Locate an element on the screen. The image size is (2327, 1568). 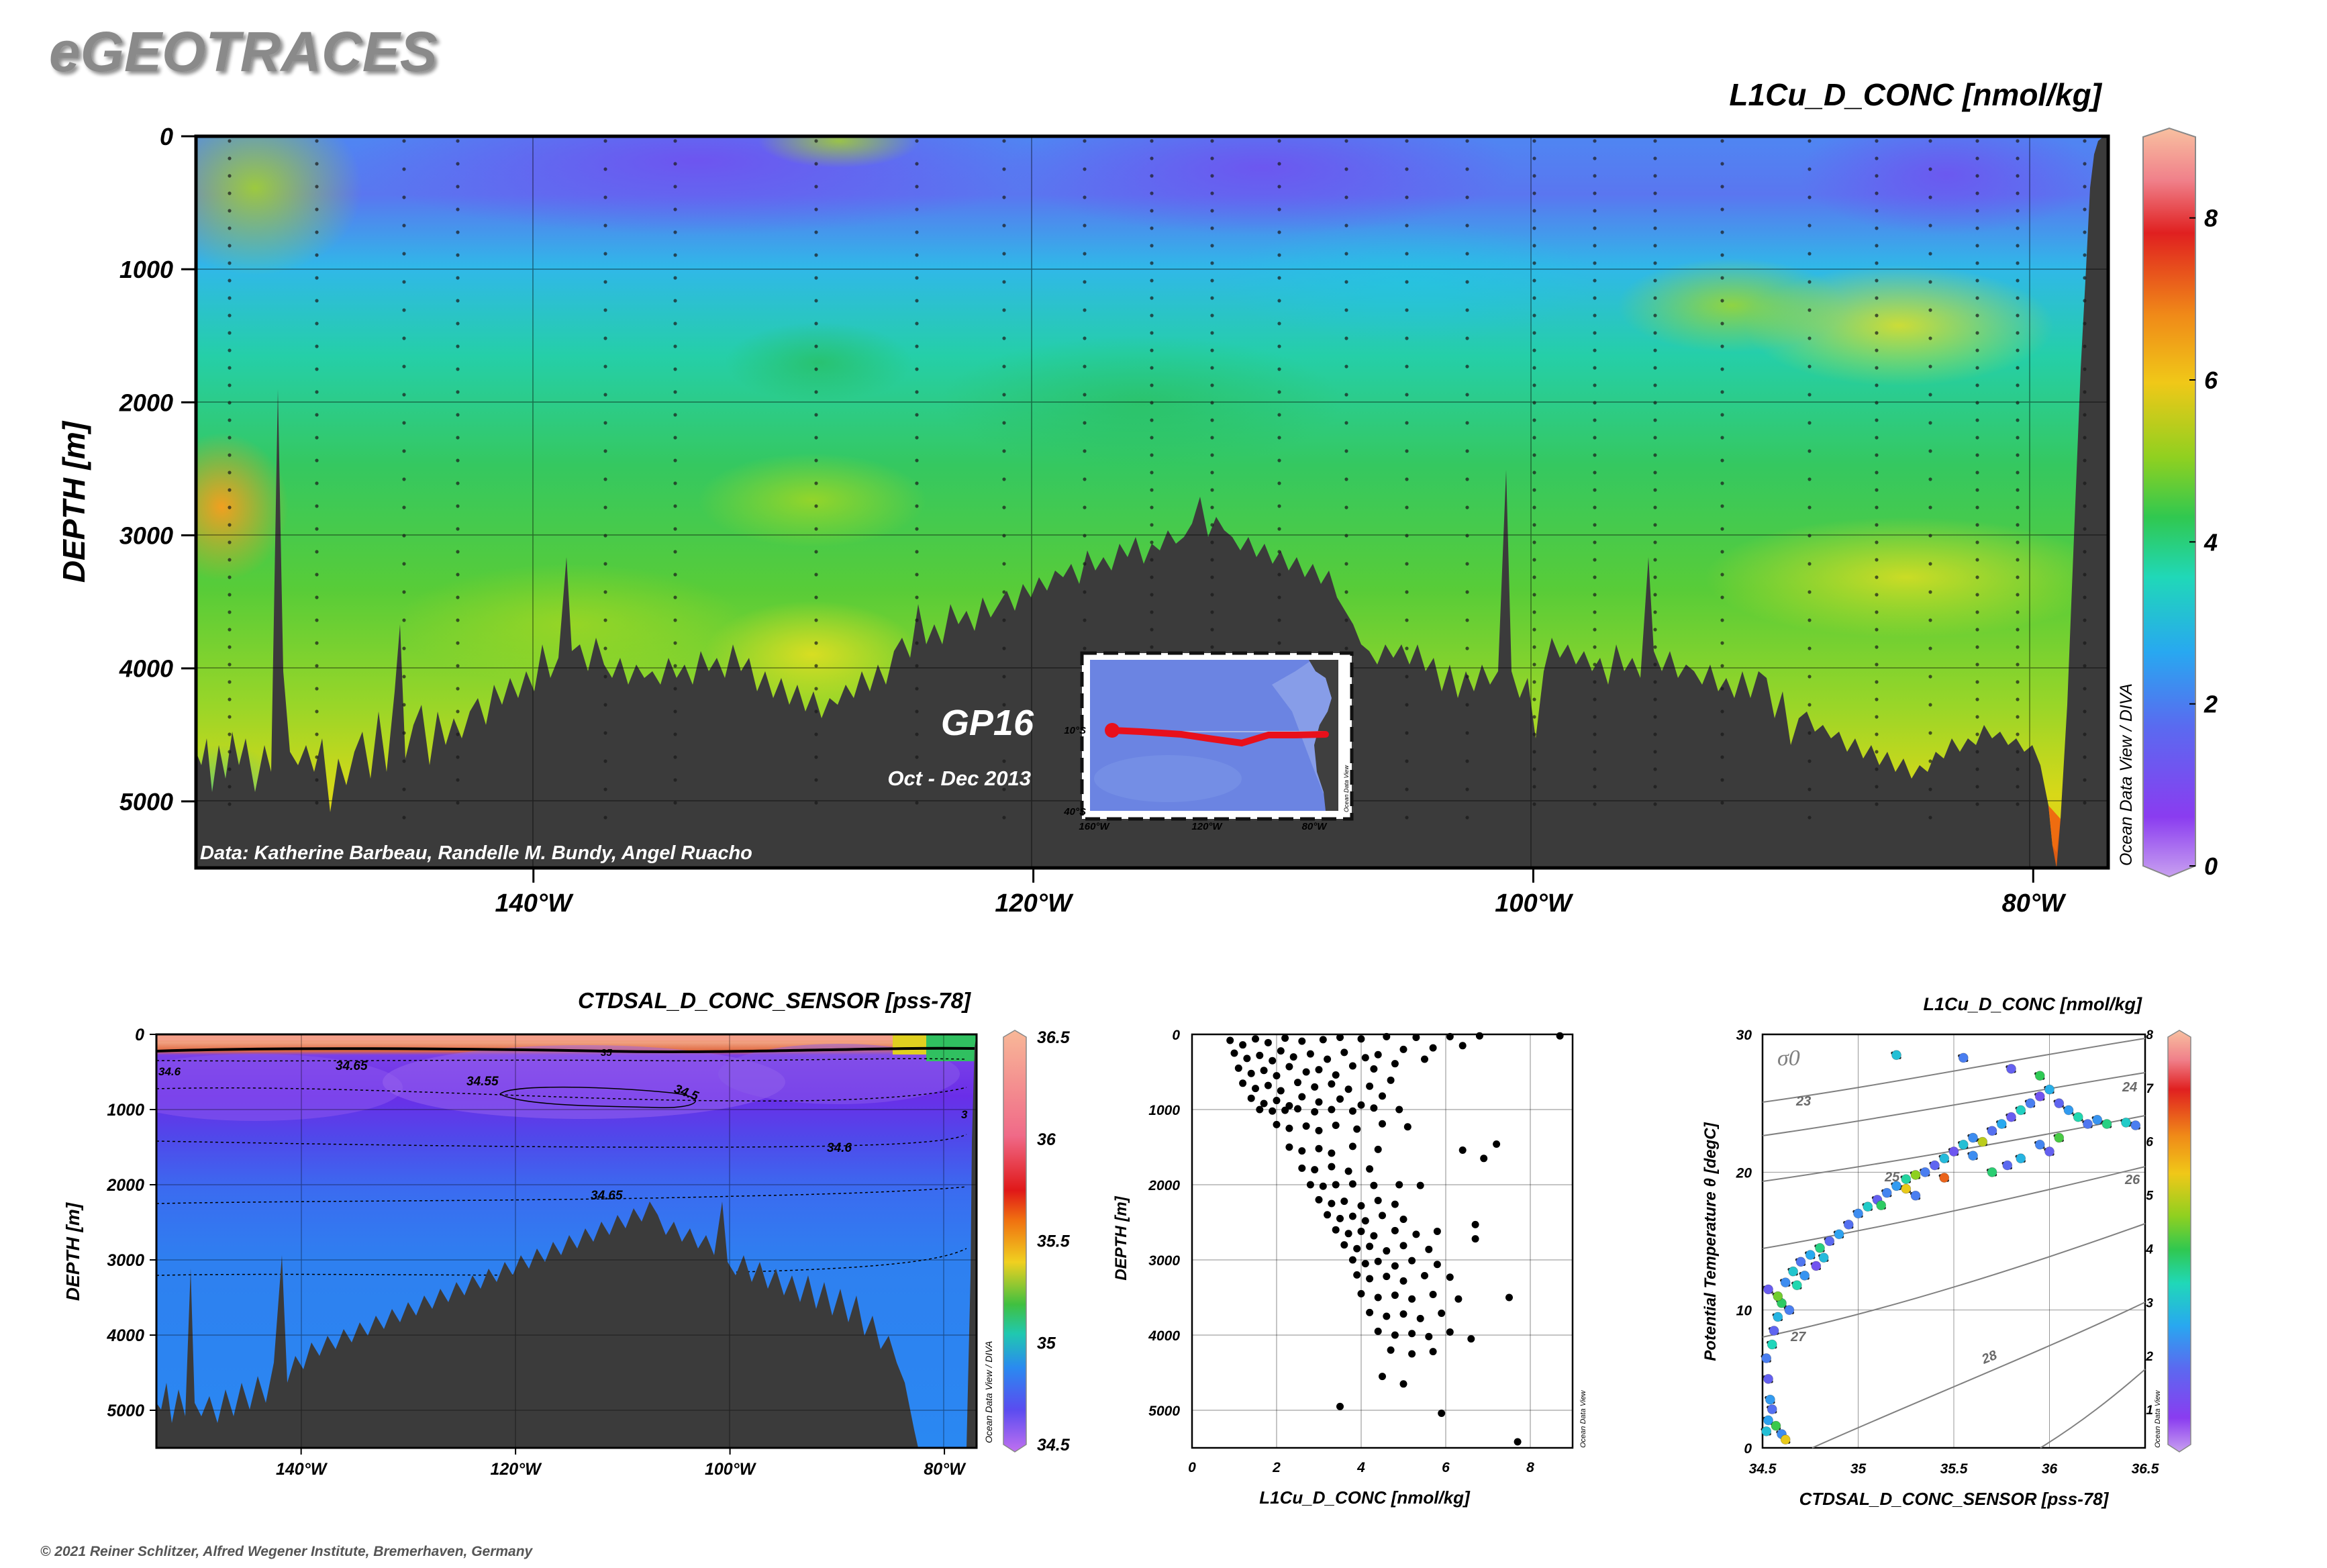
section-name-label: GP16 is located at coordinates (987, 723).